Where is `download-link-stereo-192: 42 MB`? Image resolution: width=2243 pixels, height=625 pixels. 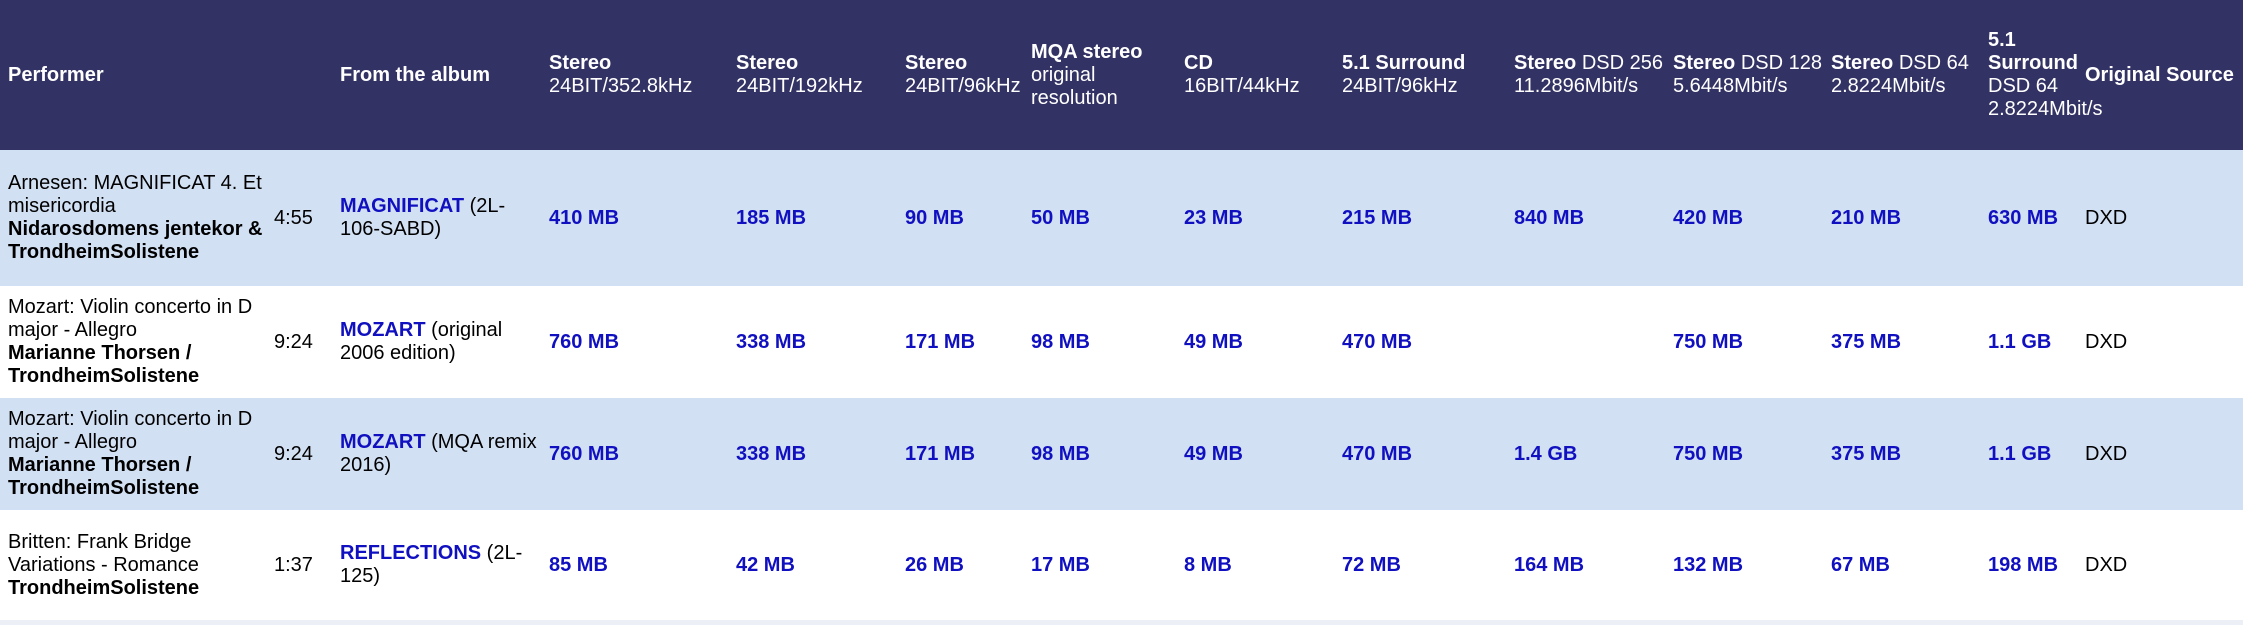 download-link-stereo-192: 42 MB is located at coordinates (765, 564).